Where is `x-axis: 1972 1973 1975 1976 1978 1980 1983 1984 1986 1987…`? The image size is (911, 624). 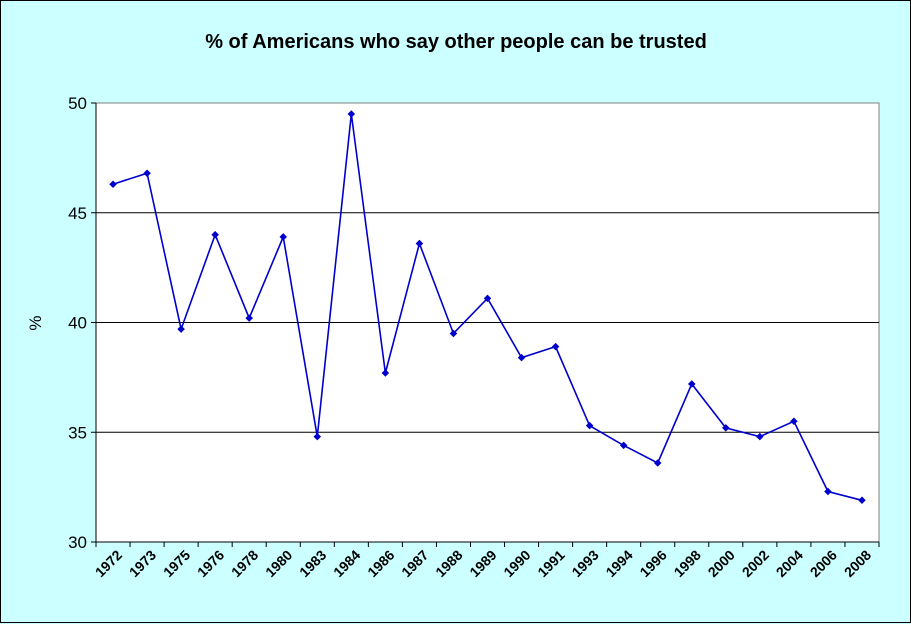
x-axis: 1972 1973 1975 1976 1978 1980 1983 1984 1986 1987… is located at coordinates (486, 560).